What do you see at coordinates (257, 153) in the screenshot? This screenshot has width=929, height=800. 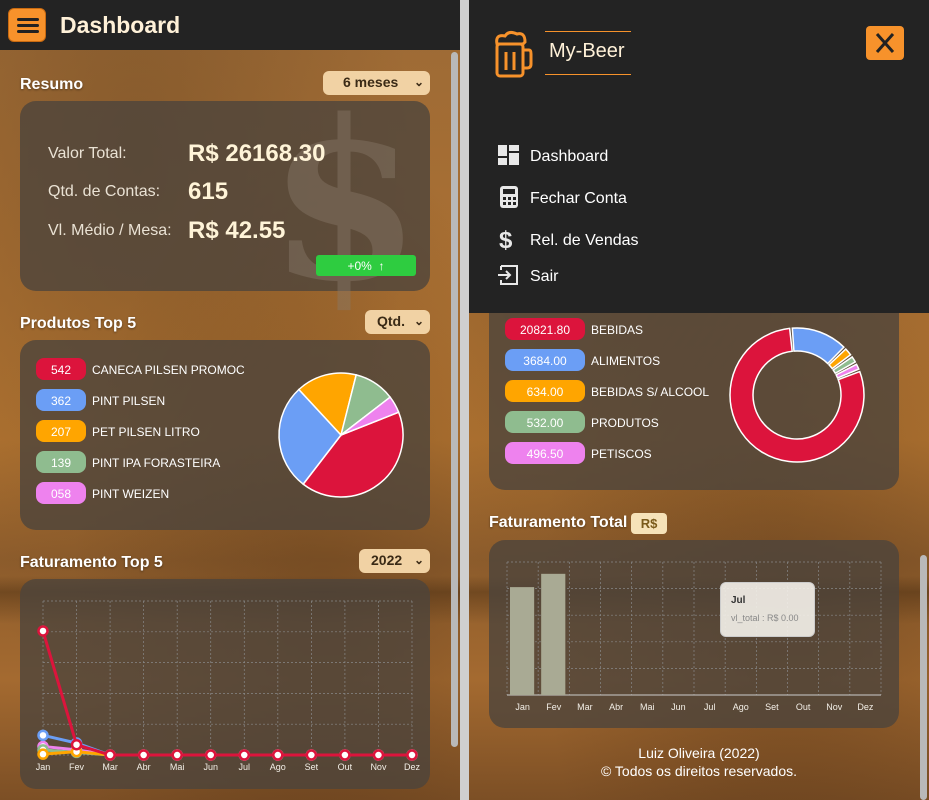 I see `valor-total-value: R$ 26168.30` at bounding box center [257, 153].